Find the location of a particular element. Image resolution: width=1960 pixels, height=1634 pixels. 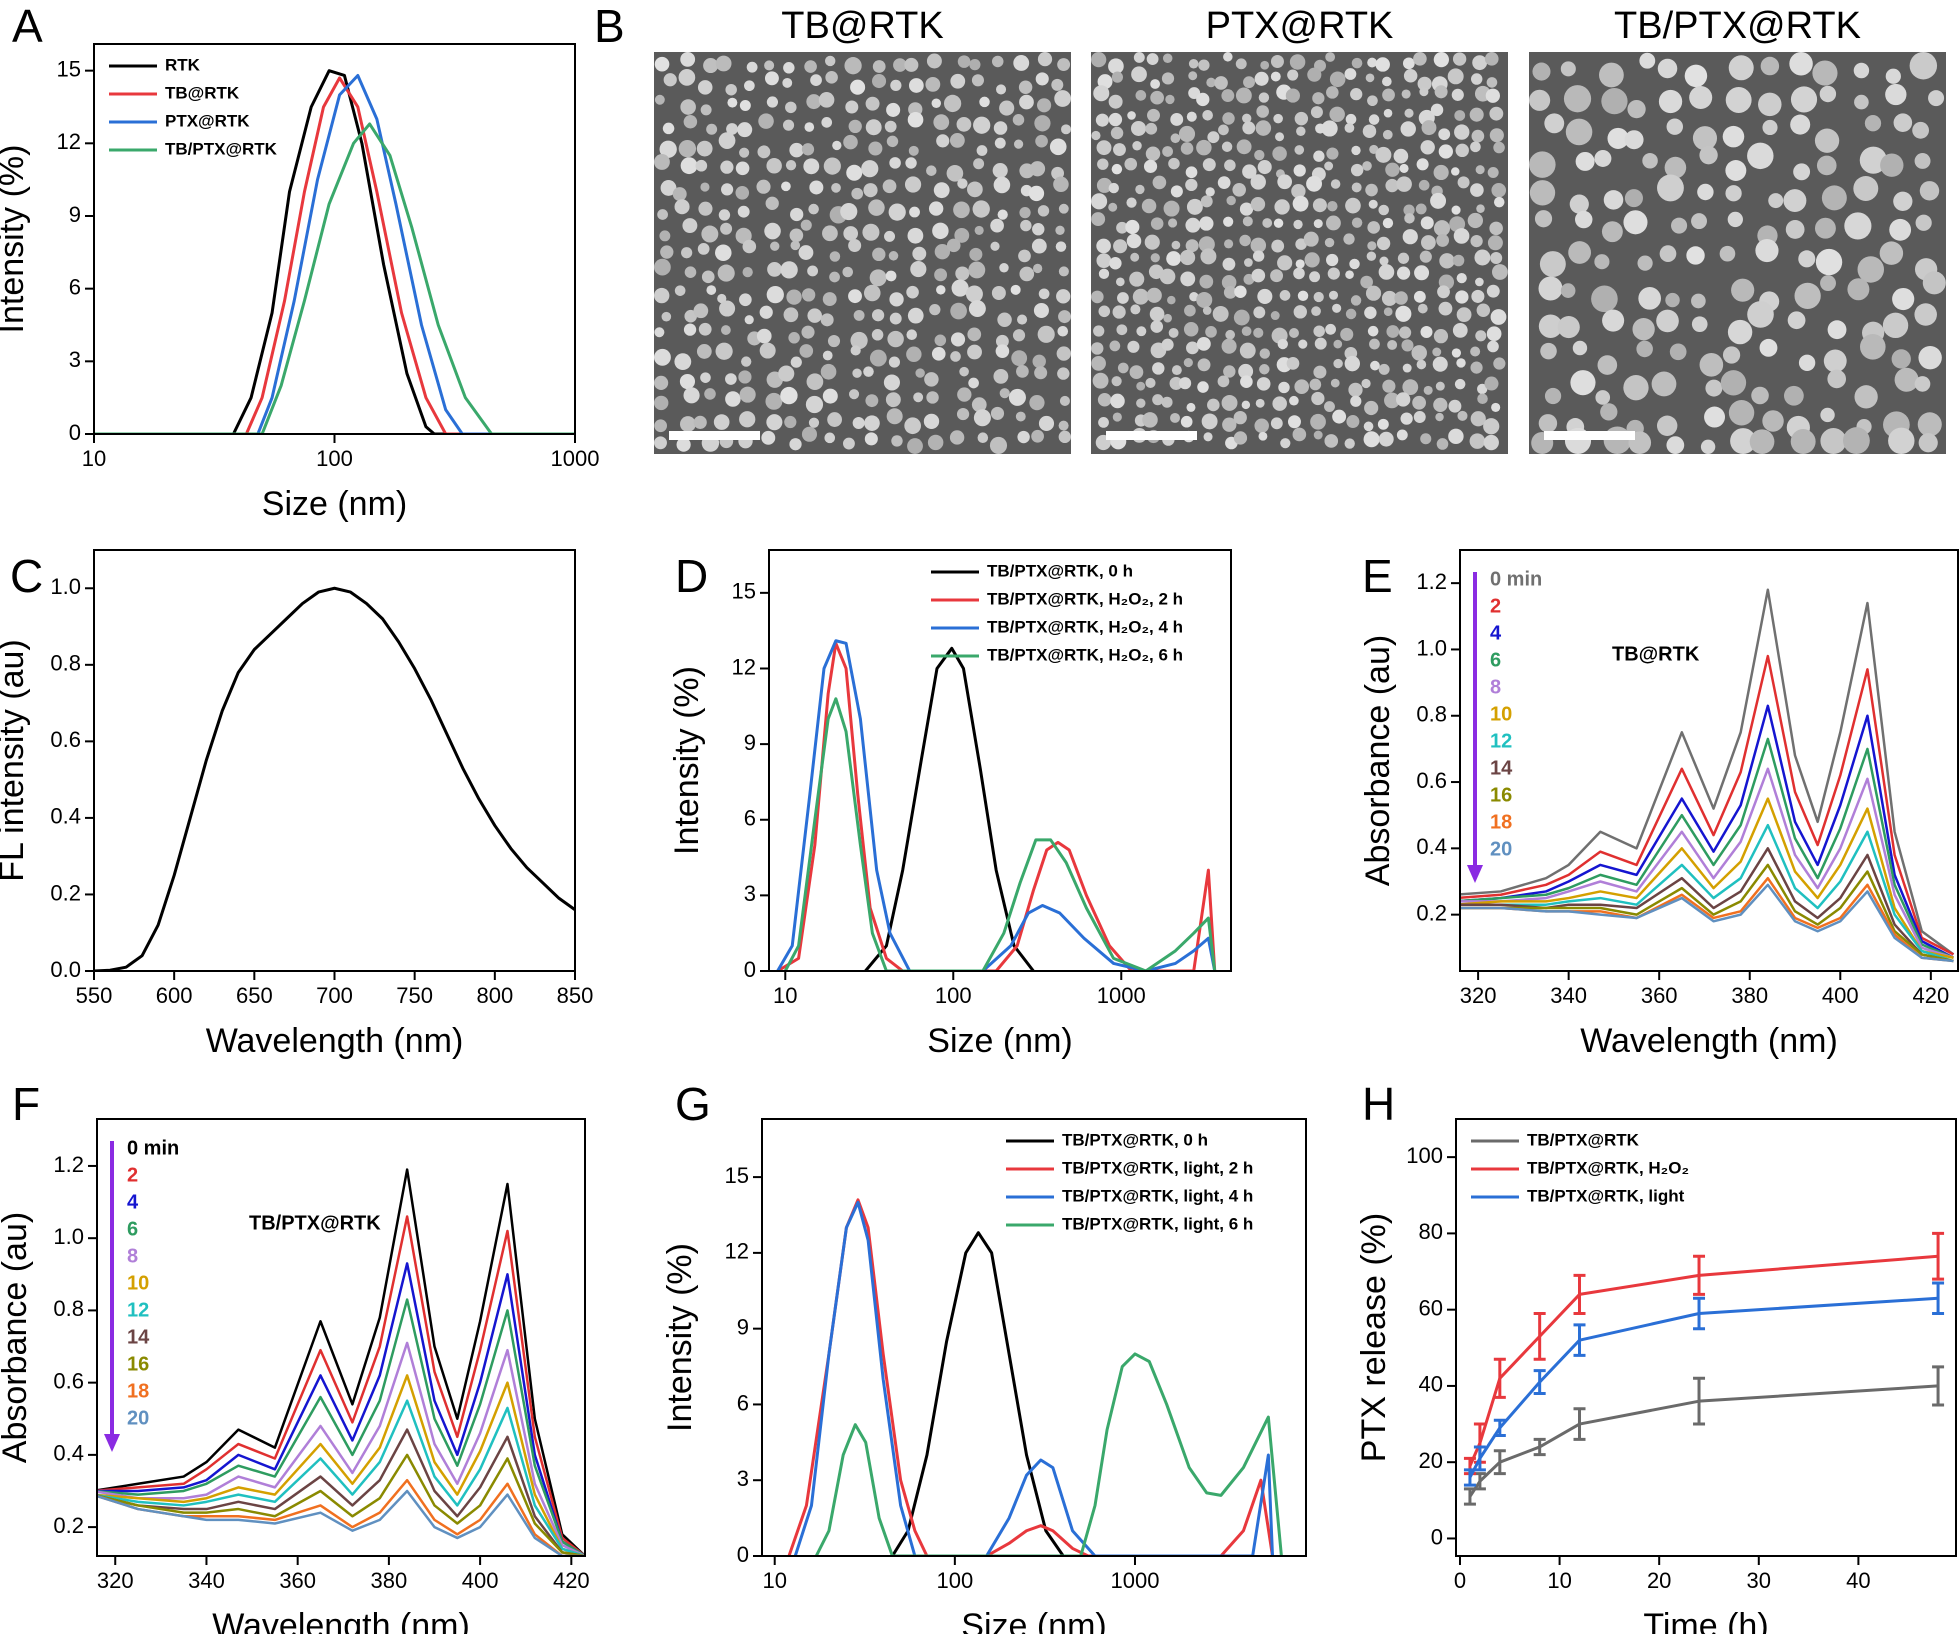

panel-letter: D is located at coordinates (691, 576).